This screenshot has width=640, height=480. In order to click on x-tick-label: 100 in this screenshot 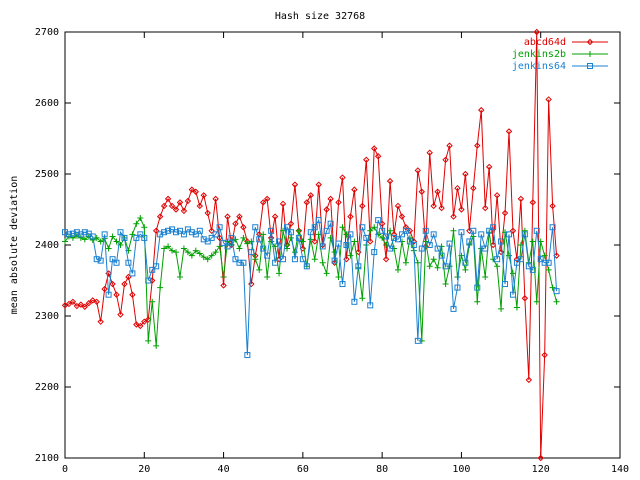, I will do `click(461, 469)`.